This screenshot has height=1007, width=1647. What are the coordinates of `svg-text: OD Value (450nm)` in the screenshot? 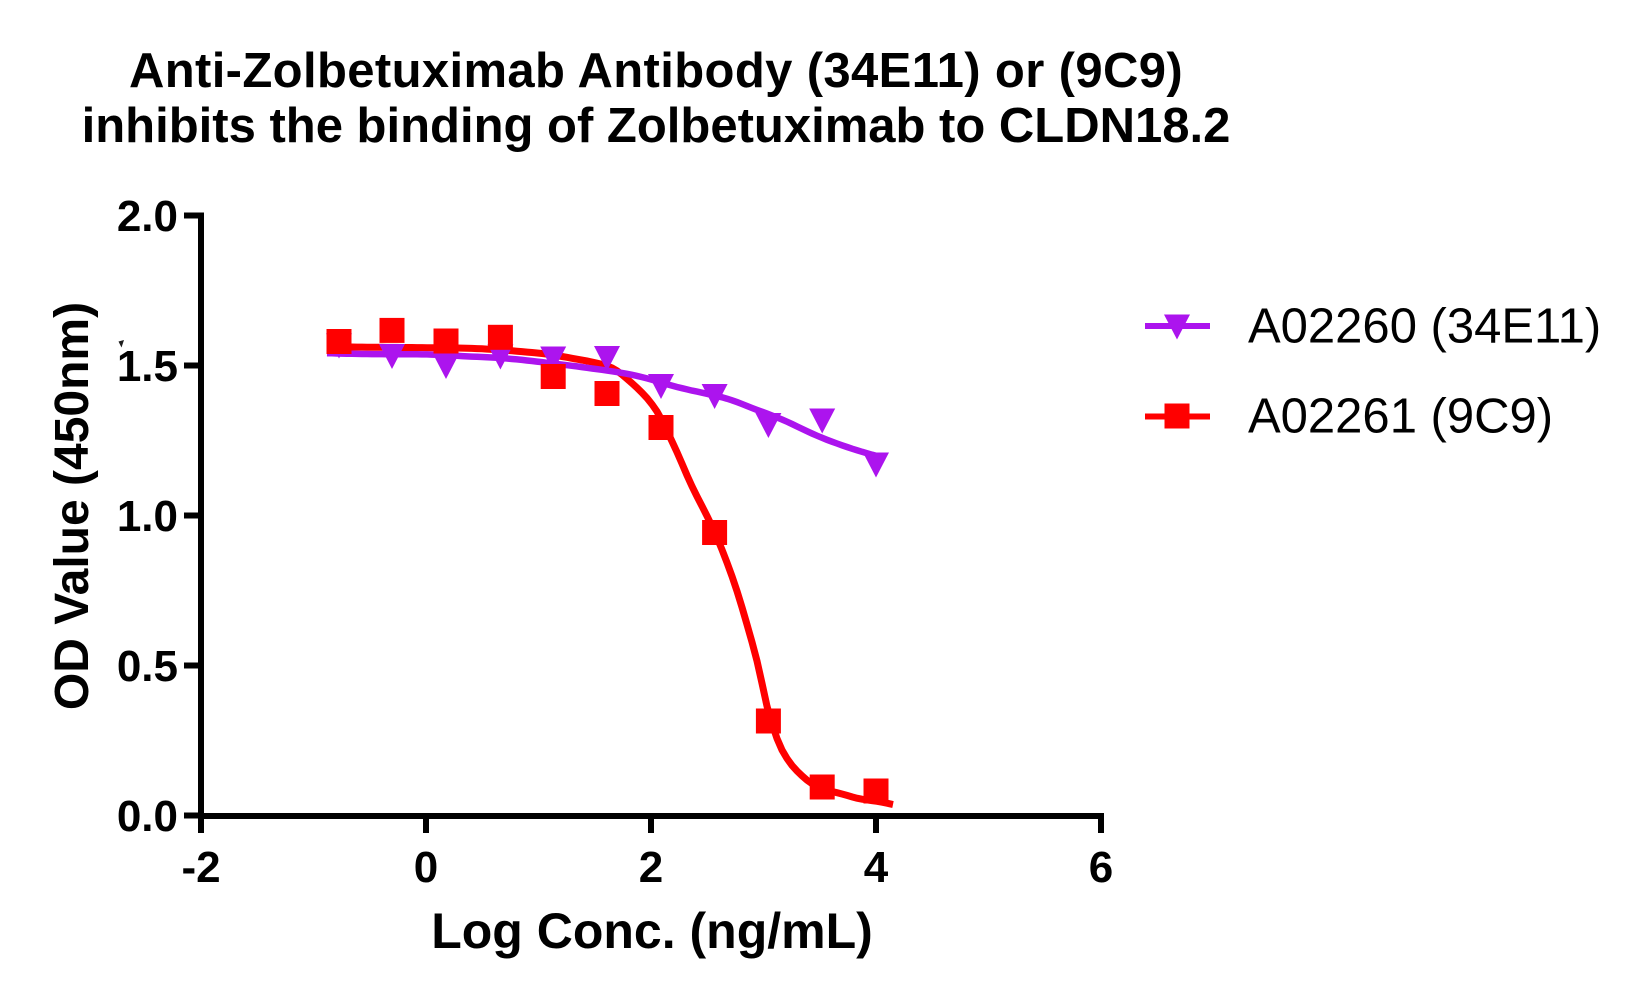 It's located at (72, 506).